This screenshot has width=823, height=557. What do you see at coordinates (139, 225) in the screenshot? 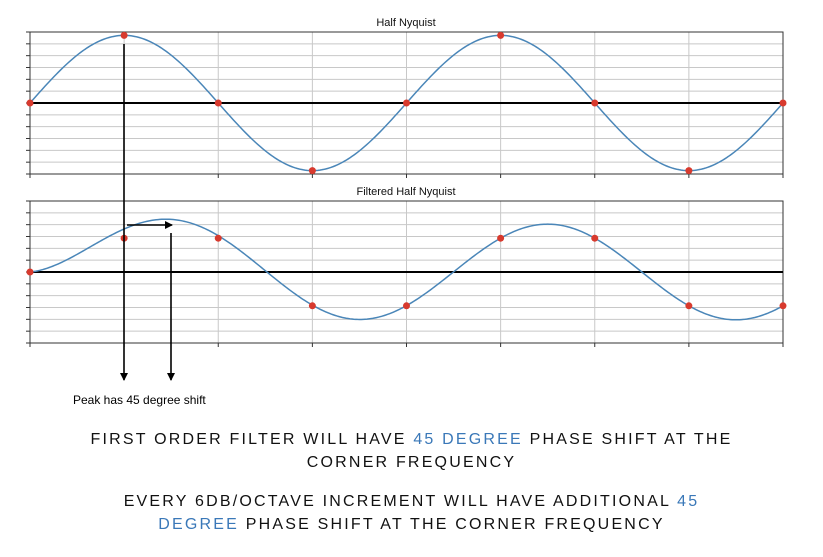
I see `phase-shift-annotation: Peak has 45 degree shift` at bounding box center [139, 225].